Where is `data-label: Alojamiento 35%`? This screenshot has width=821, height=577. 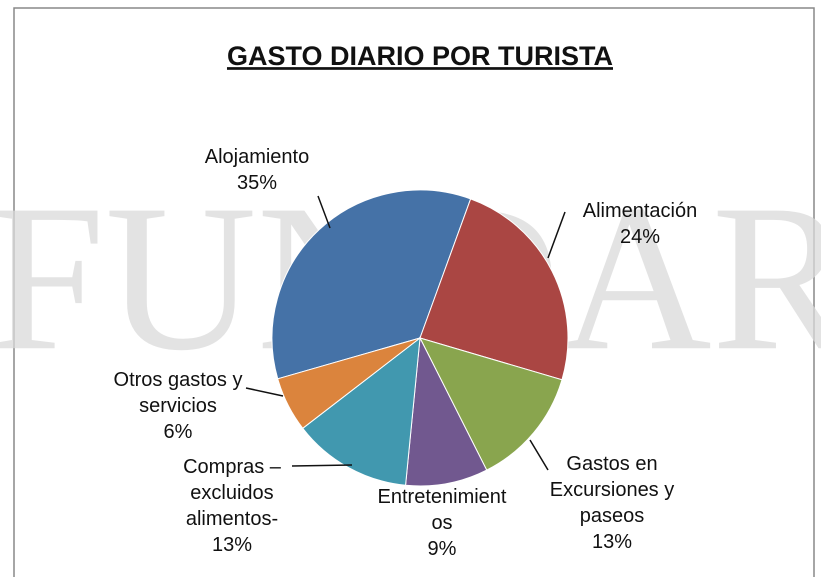 data-label: Alojamiento 35% is located at coordinates (257, 170).